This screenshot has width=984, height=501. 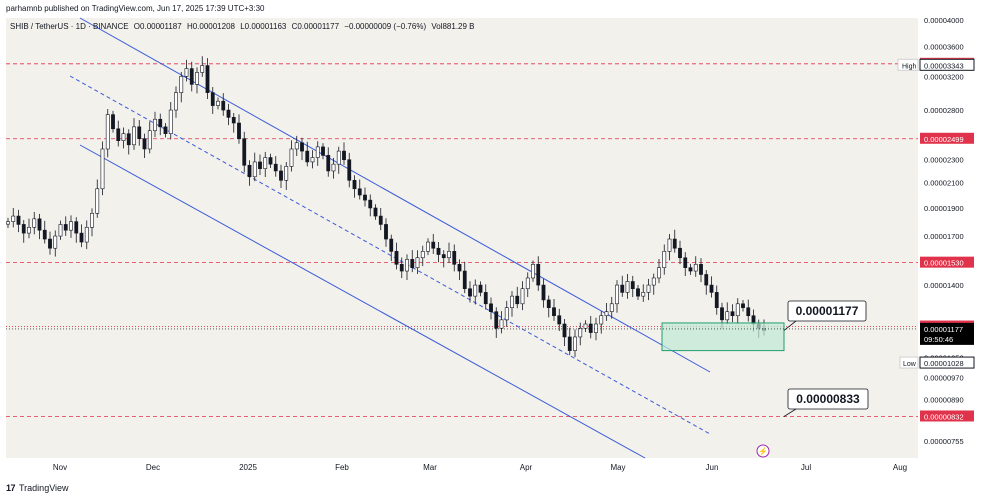 What do you see at coordinates (944, 139) in the screenshot?
I see `level-price-label: 0.00002499` at bounding box center [944, 139].